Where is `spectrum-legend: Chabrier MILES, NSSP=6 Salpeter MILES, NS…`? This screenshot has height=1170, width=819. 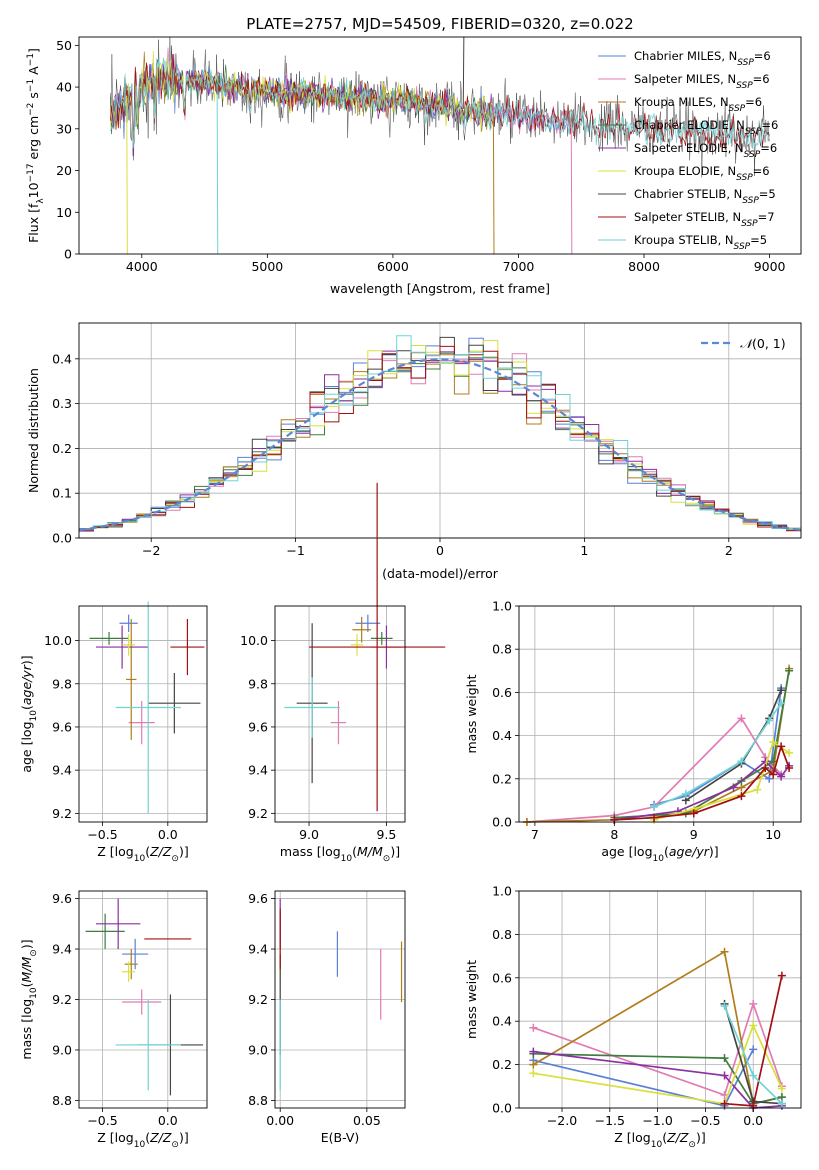 spectrum-legend: Chabrier MILES, NSSP=6 Salpeter MILES, NS… is located at coordinates (688, 150).